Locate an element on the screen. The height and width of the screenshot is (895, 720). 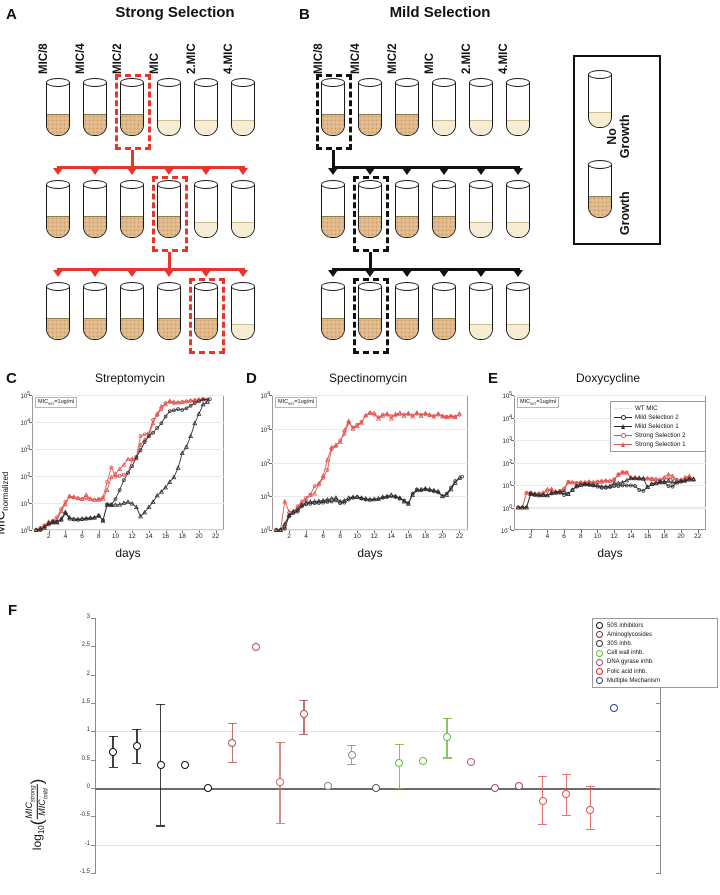
gridline is located at coordinates (128, 503).